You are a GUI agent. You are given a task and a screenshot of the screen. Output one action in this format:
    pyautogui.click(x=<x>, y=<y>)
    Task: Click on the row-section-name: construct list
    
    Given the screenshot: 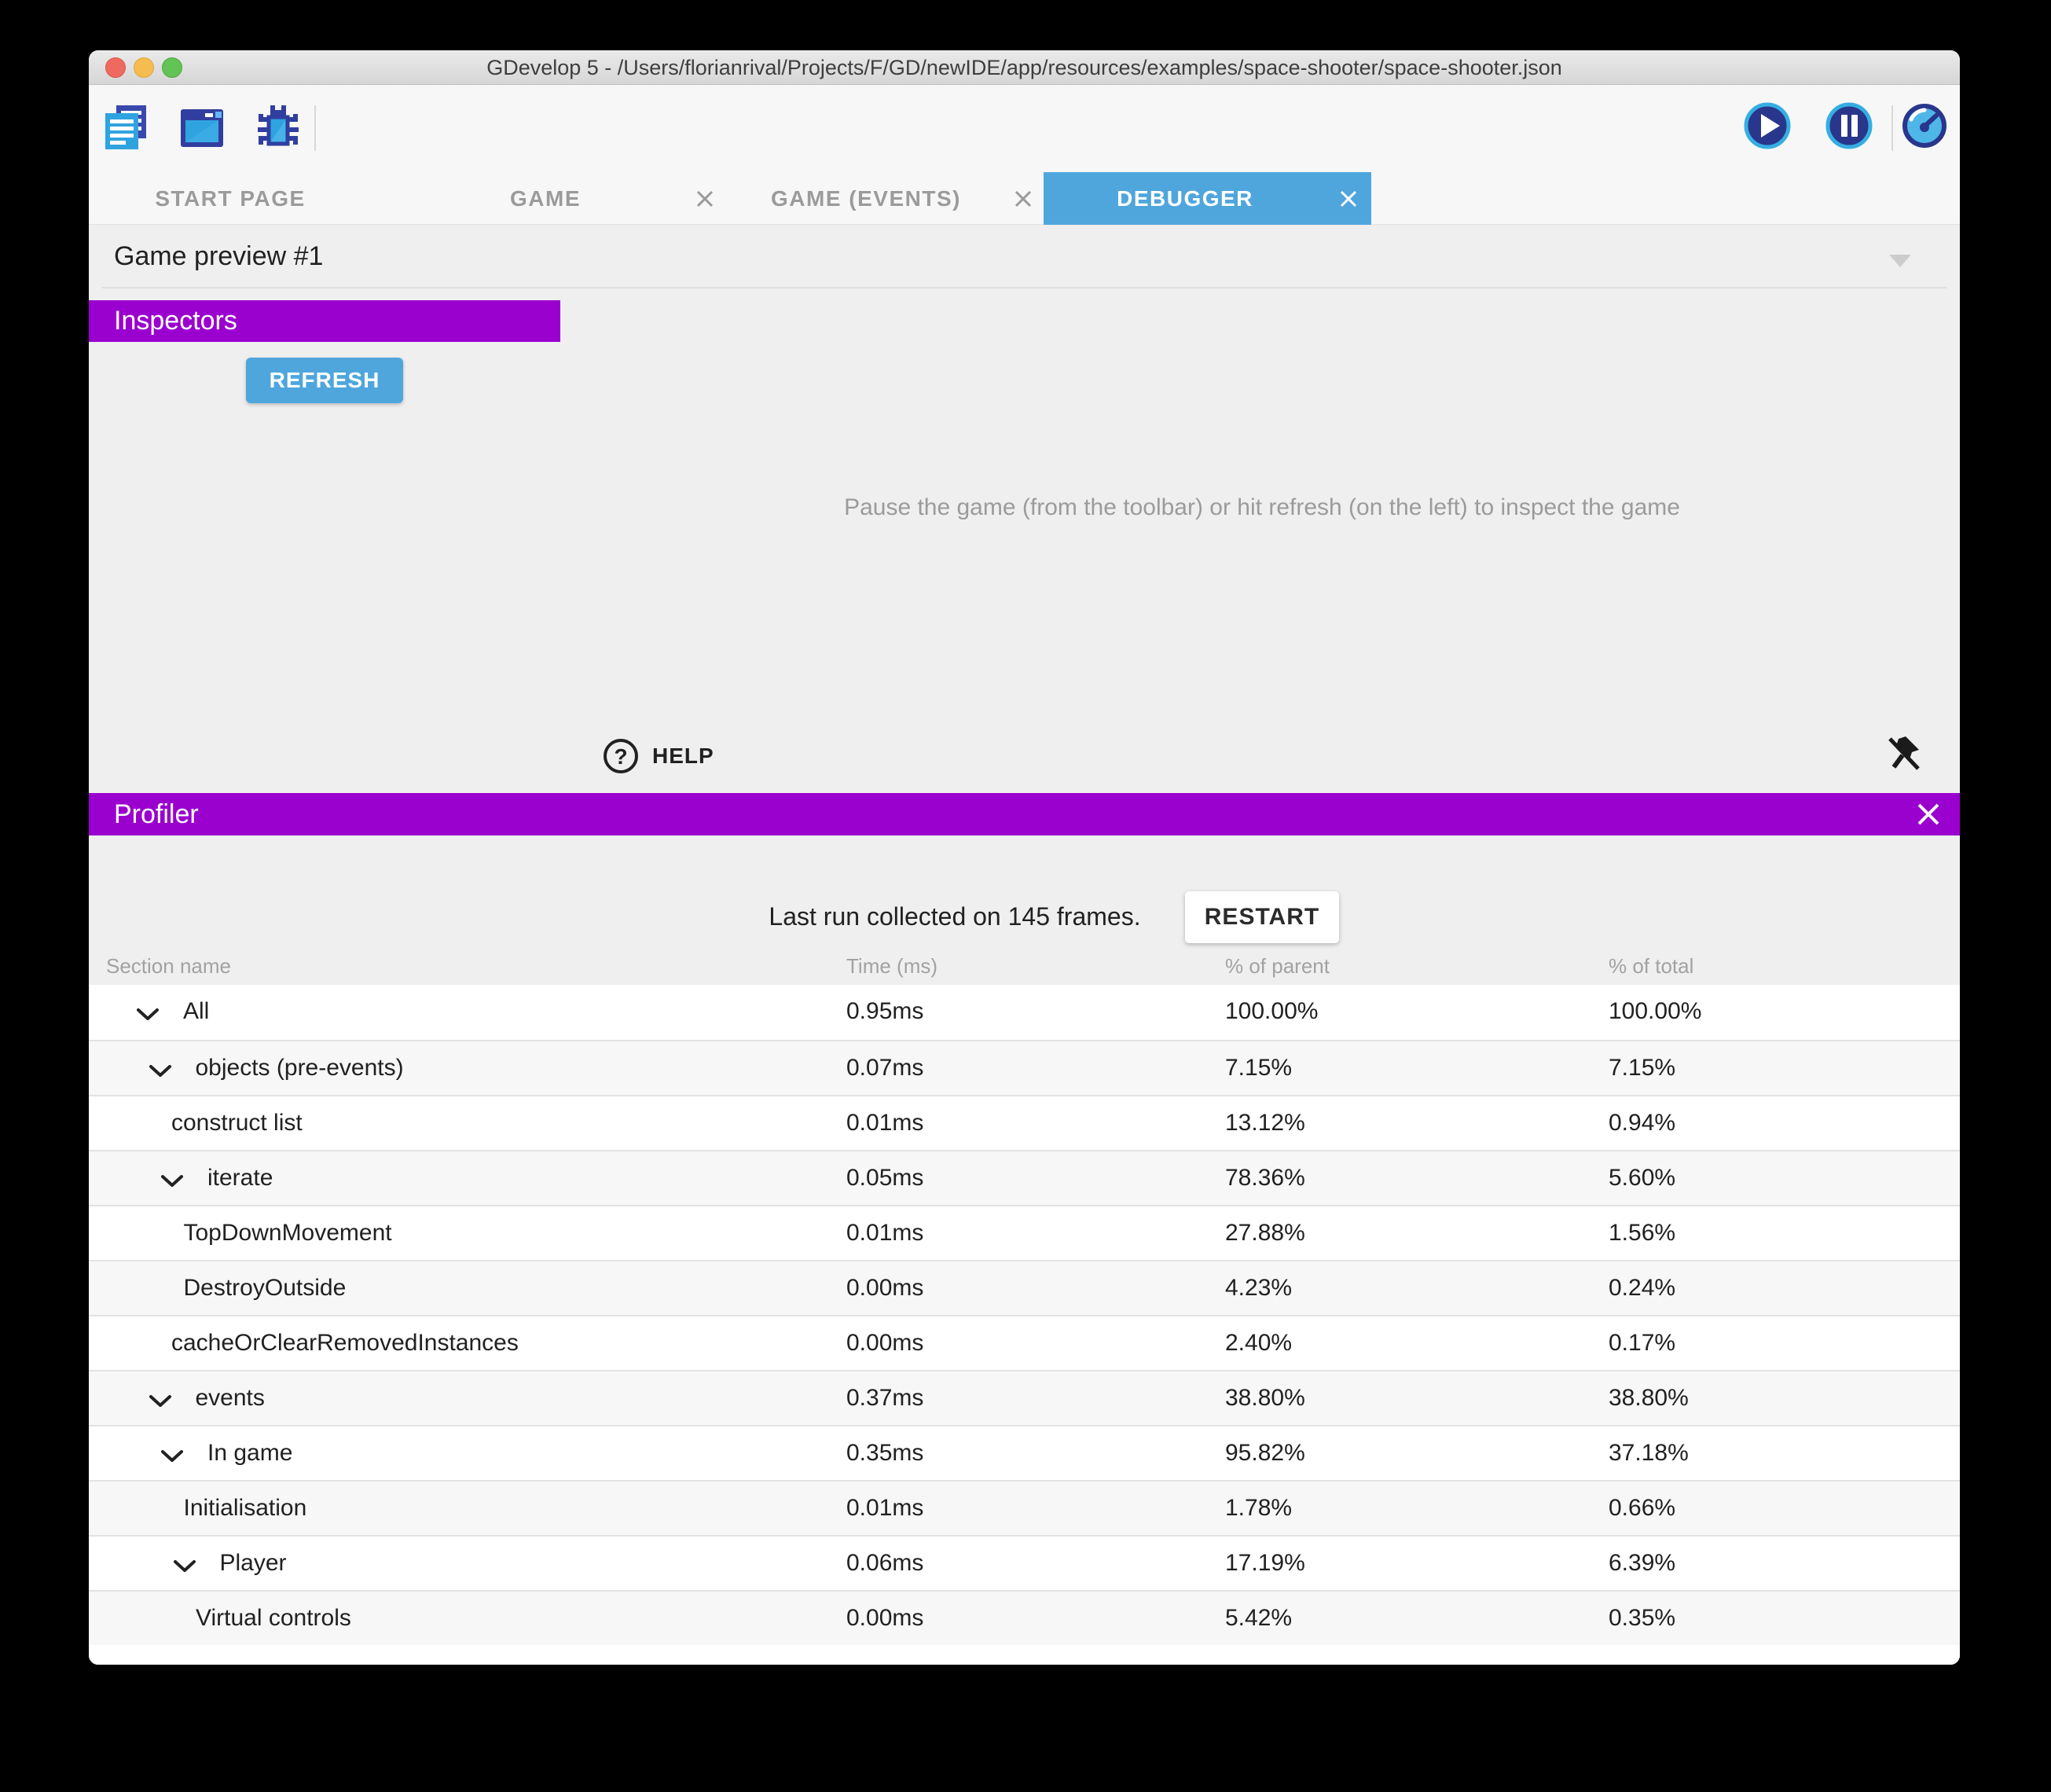 What is the action you would take?
    pyautogui.click(x=237, y=1123)
    